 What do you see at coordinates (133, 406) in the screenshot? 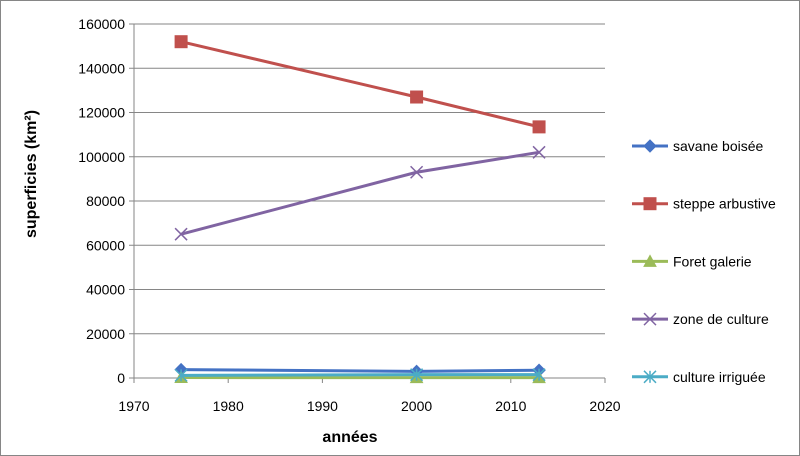
I see `x-tick-label: 1970` at bounding box center [133, 406].